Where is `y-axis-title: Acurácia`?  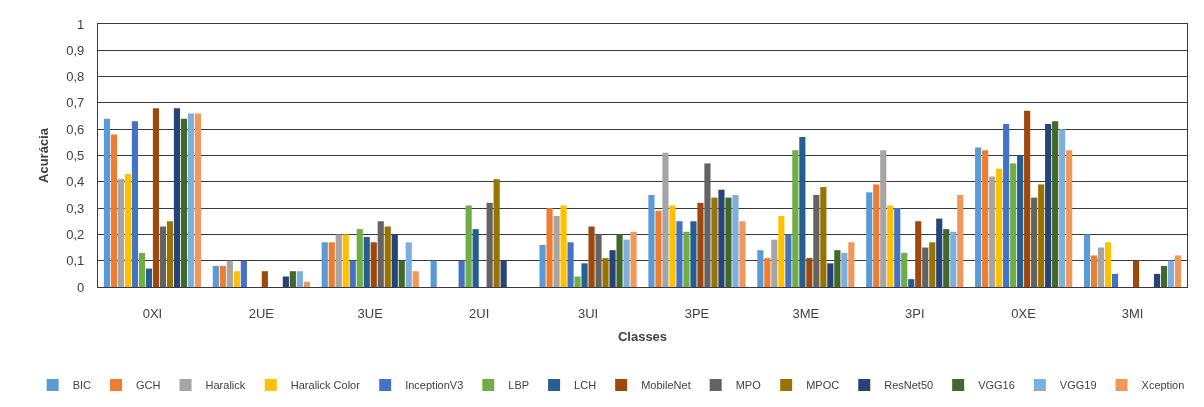
y-axis-title: Acurácia is located at coordinates (44, 155).